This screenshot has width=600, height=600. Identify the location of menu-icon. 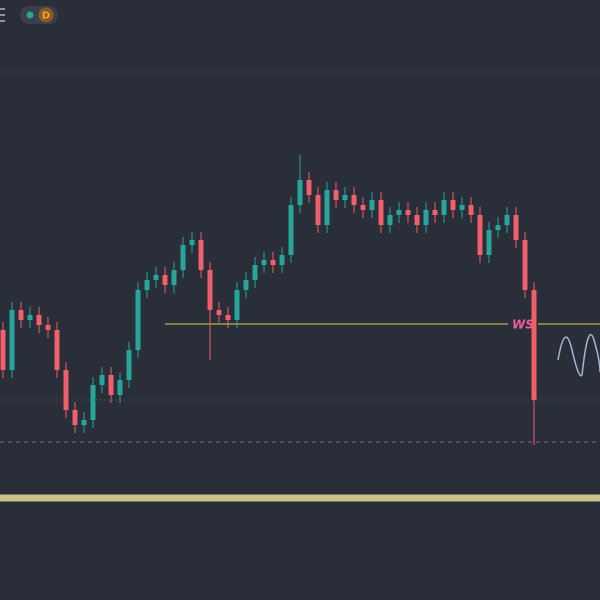
(2, 15).